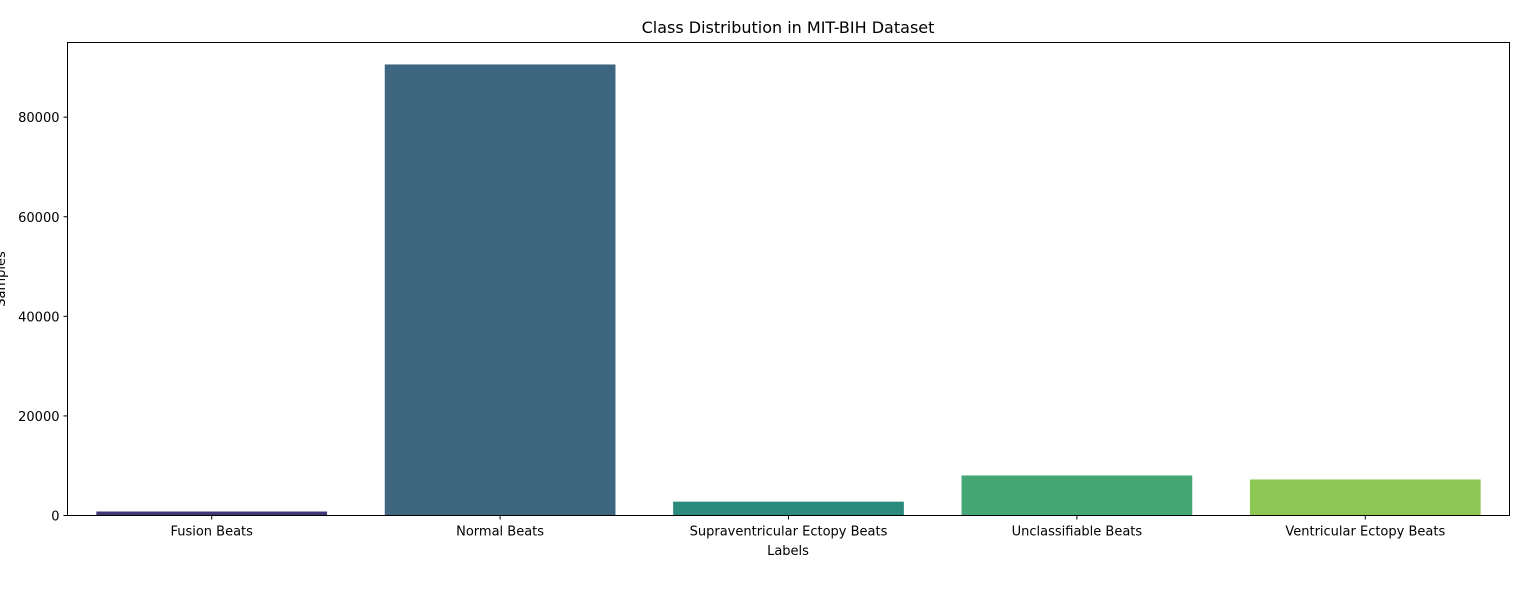 This screenshot has height=600, width=1539. Describe the element at coordinates (1077, 532) in the screenshot. I see `x-tick-label-3: Unclassifiable Beats` at that location.